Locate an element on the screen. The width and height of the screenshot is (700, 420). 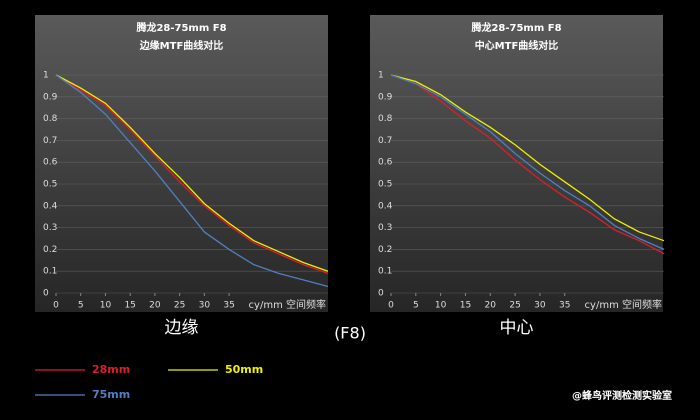
aperture-label: (F8) is located at coordinates (350, 333).